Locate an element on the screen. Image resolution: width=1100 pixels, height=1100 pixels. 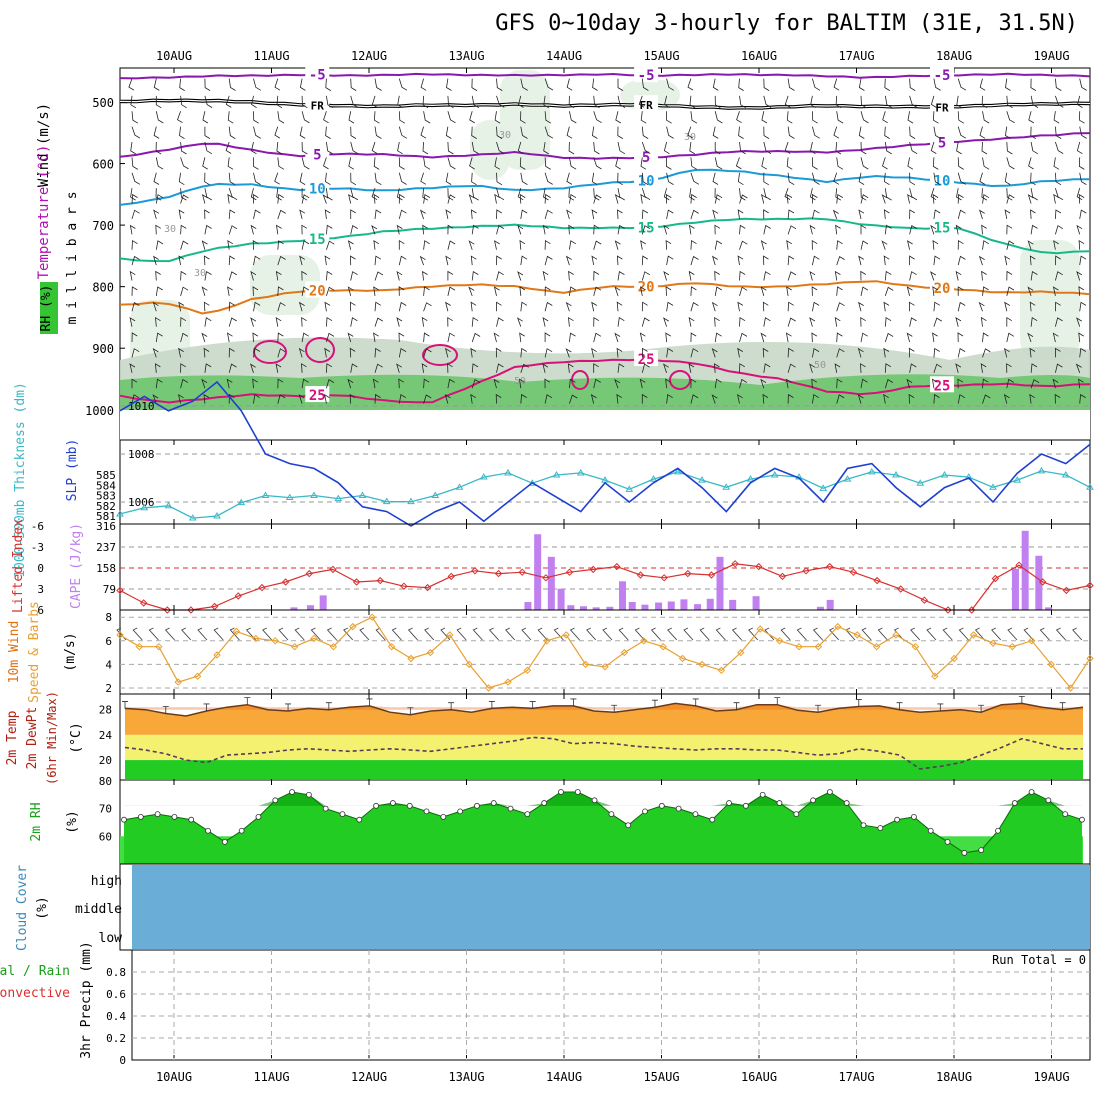
rh-panel: 60 70 80 2m RH (%) is located at coordinates (560, 820).